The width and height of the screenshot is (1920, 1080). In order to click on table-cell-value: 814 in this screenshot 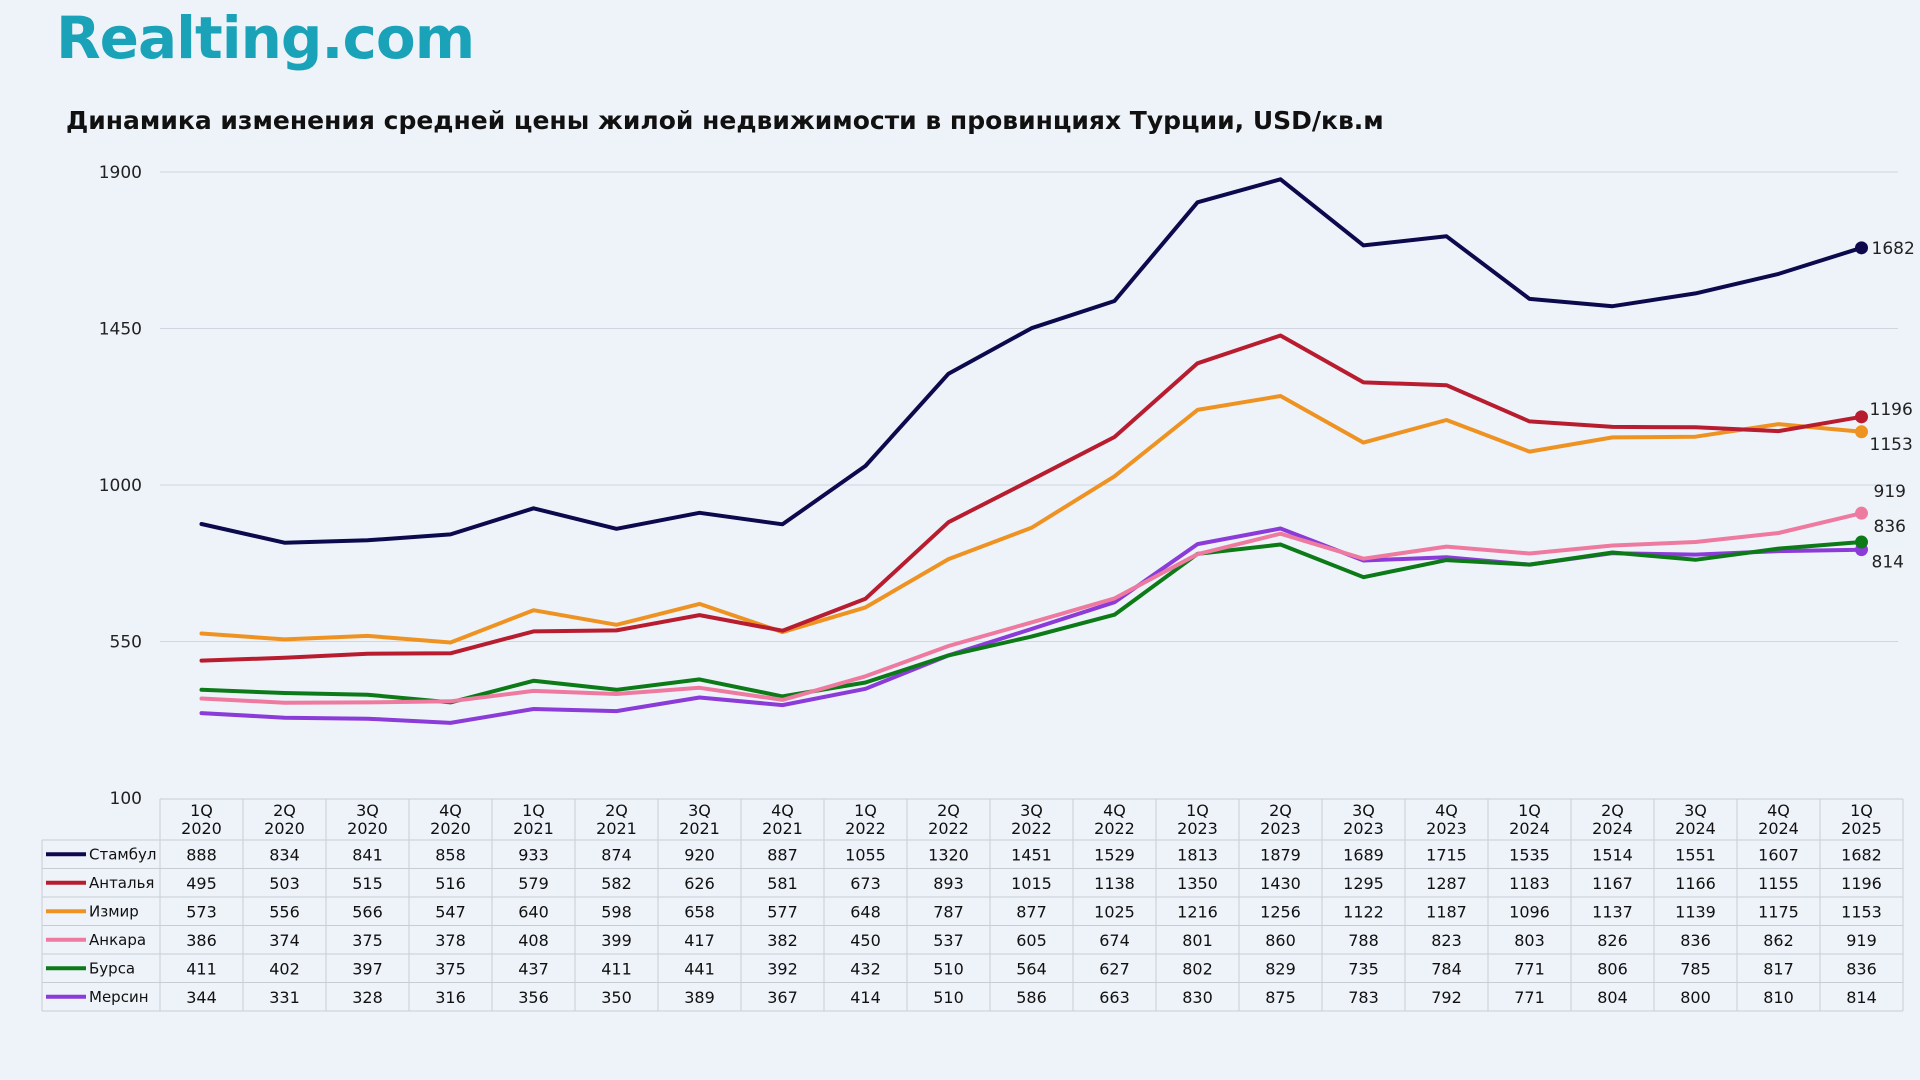, I will do `click(1861, 997)`.